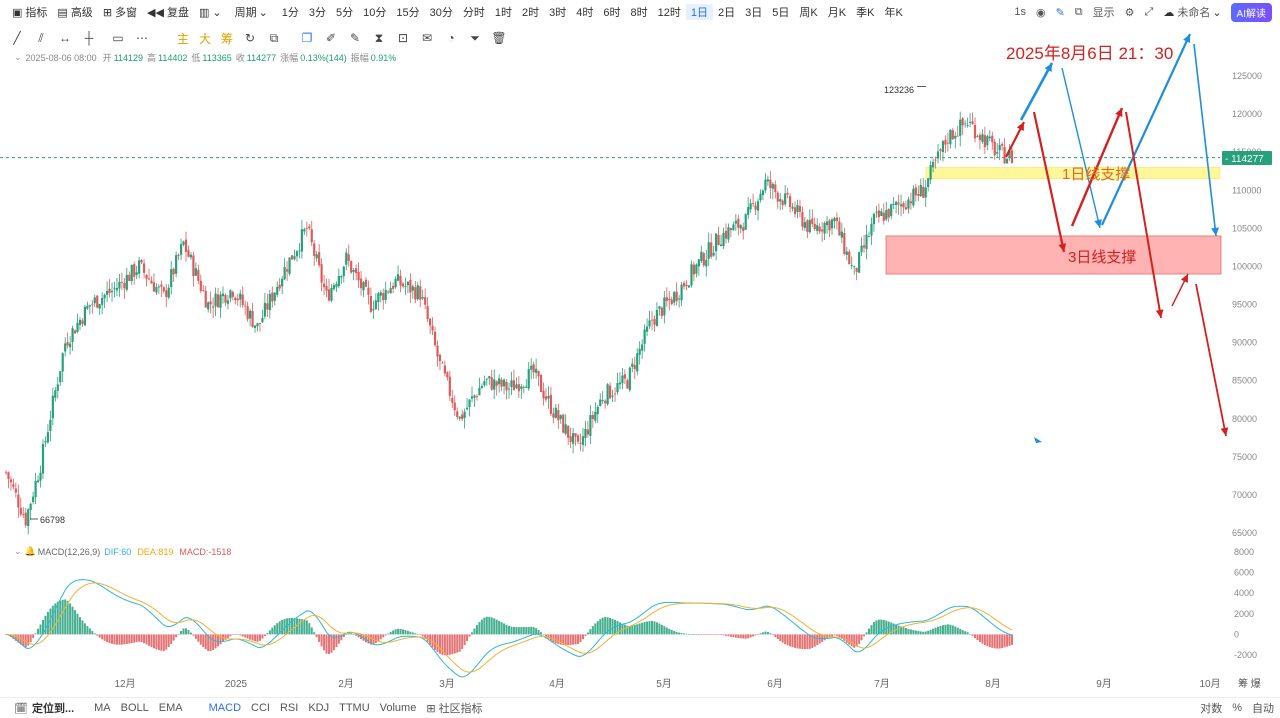 The height and width of the screenshot is (718, 1280). I want to click on brush-icon: ✎, so click(355, 38).